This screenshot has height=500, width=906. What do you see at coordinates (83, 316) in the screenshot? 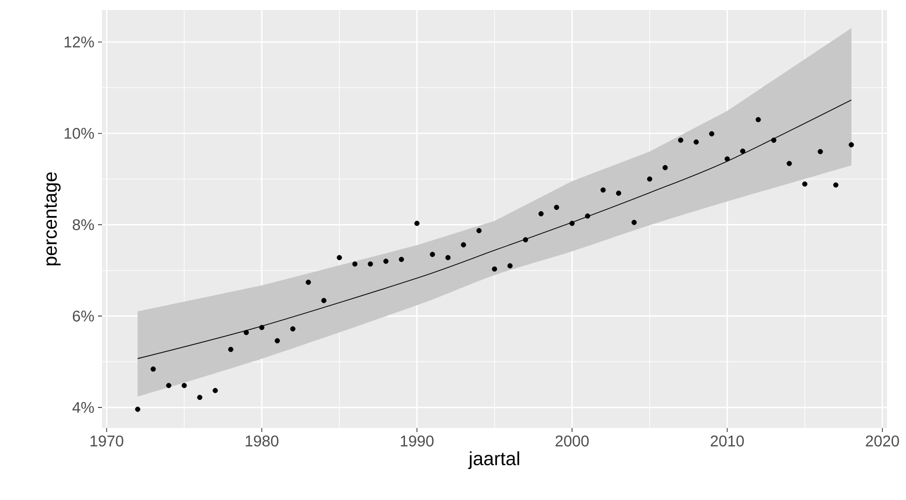
I see `y-tick-label: 6%` at bounding box center [83, 316].